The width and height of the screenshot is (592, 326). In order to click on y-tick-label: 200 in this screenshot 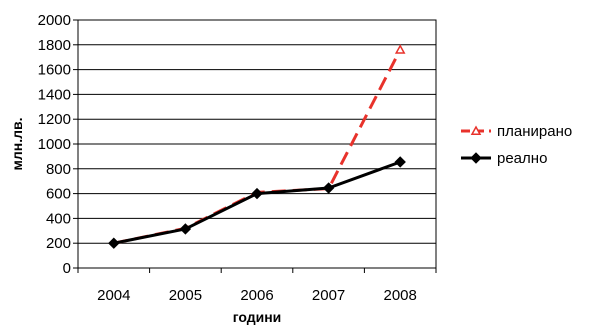, I will do `click(58, 243)`.